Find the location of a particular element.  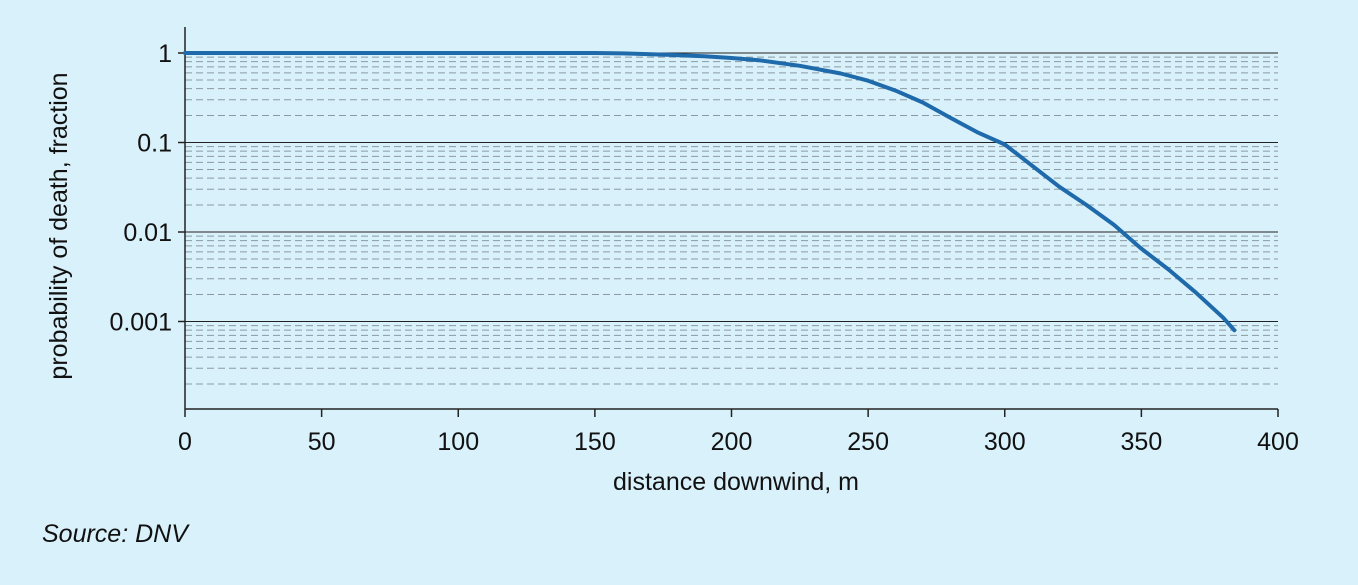

x-tick-label: 250 is located at coordinates (868, 442).